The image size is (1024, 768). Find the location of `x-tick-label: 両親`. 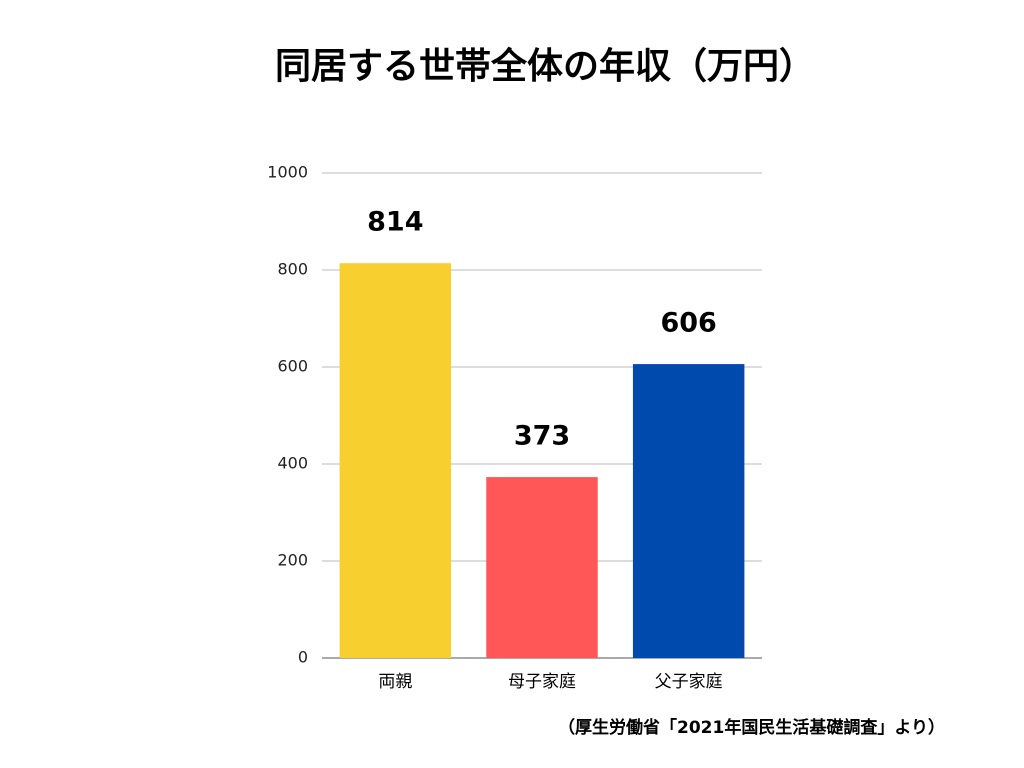

x-tick-label: 両親 is located at coordinates (395, 682).